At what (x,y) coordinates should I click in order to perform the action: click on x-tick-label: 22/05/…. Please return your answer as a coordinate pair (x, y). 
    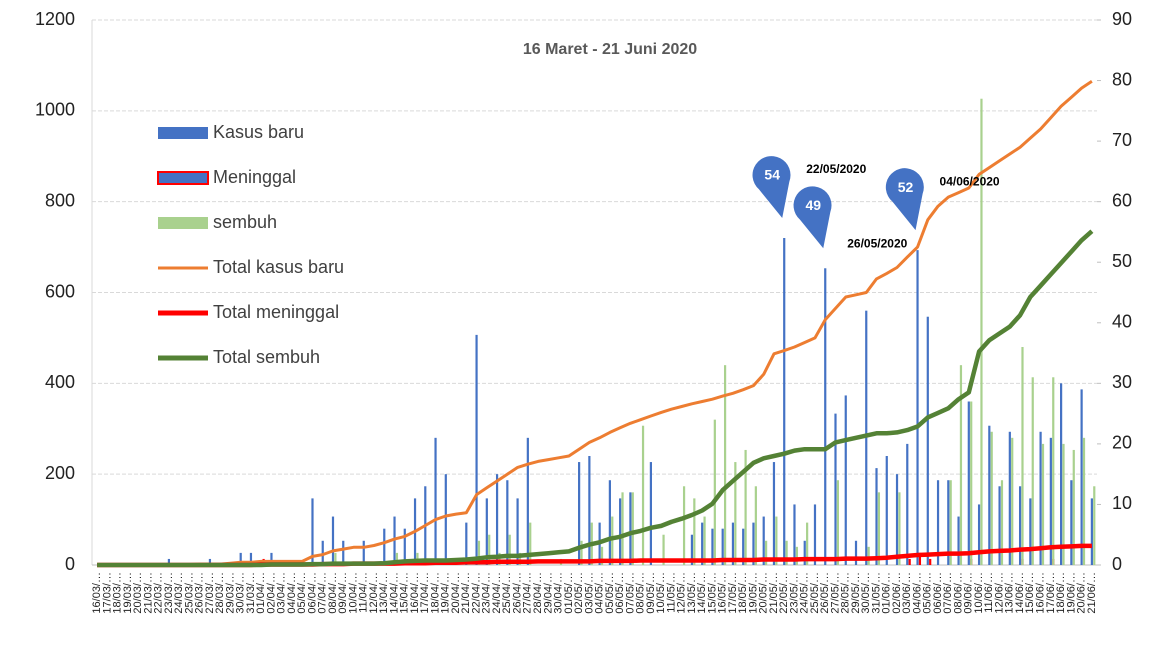
    Looking at the image, I should click on (784, 593).